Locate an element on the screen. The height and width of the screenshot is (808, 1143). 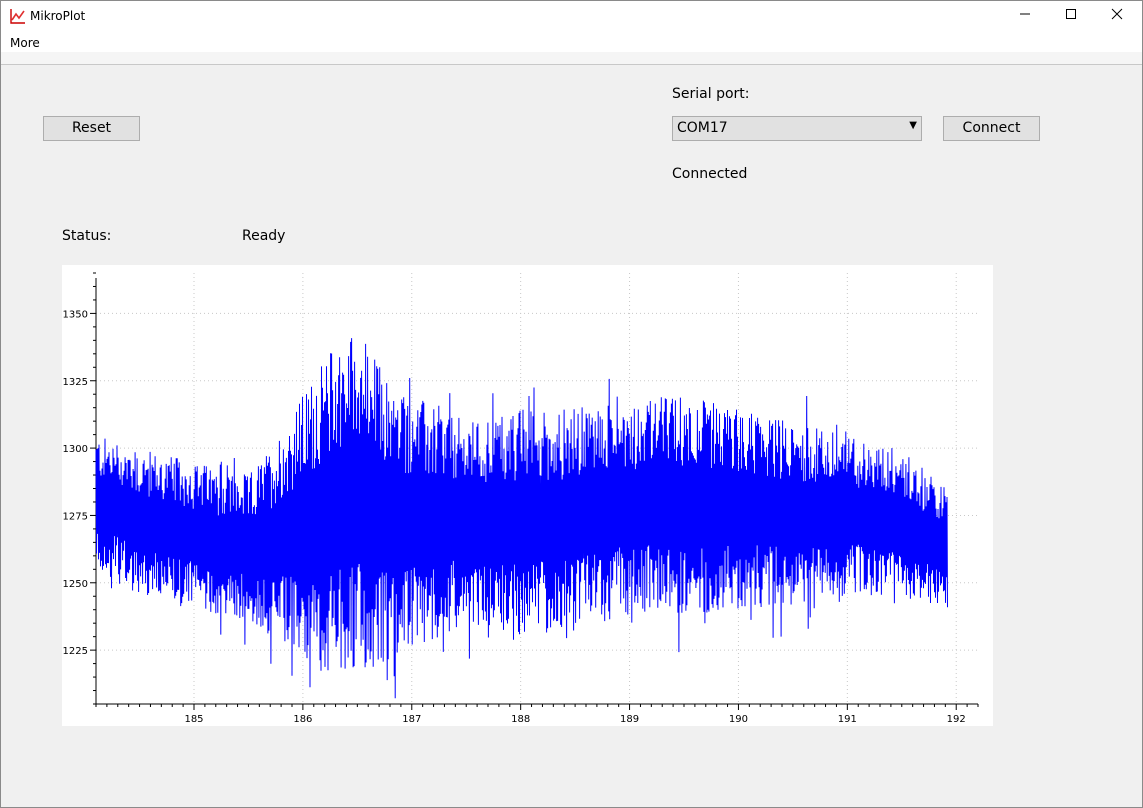
y-tick-label: 1250 is located at coordinates (75, 584).